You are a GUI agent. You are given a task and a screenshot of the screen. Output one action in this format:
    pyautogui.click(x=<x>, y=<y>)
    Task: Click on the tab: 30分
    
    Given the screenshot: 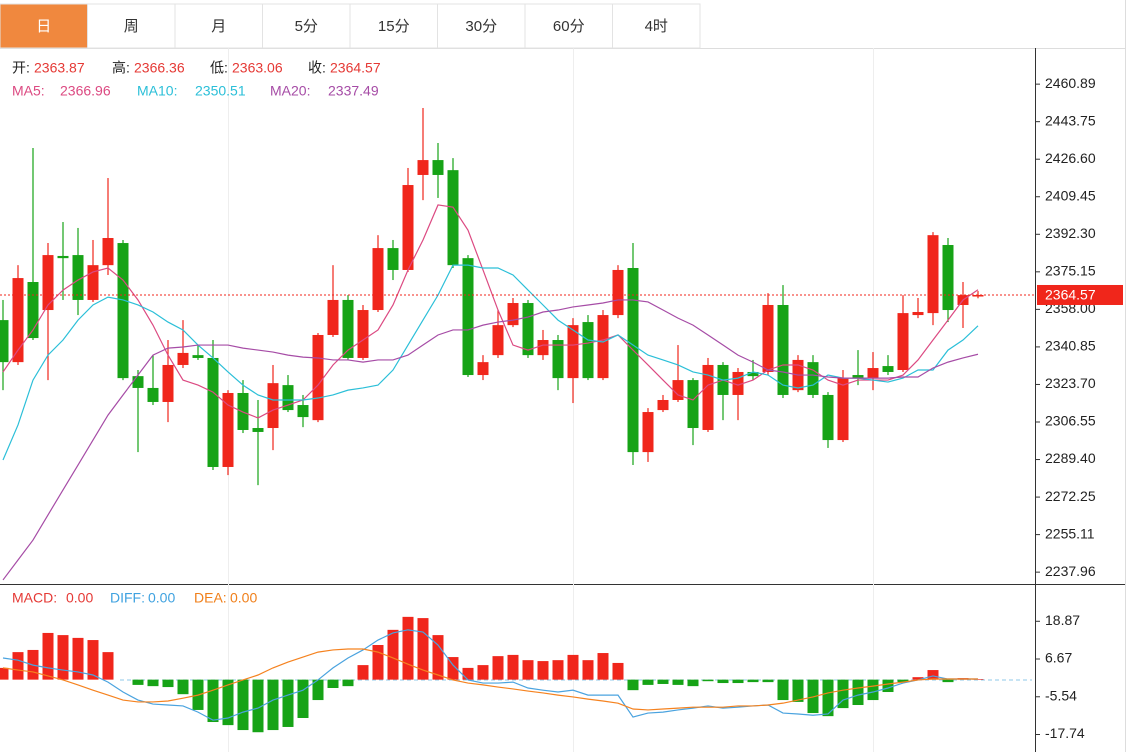 What is the action you would take?
    pyautogui.click(x=481, y=26)
    